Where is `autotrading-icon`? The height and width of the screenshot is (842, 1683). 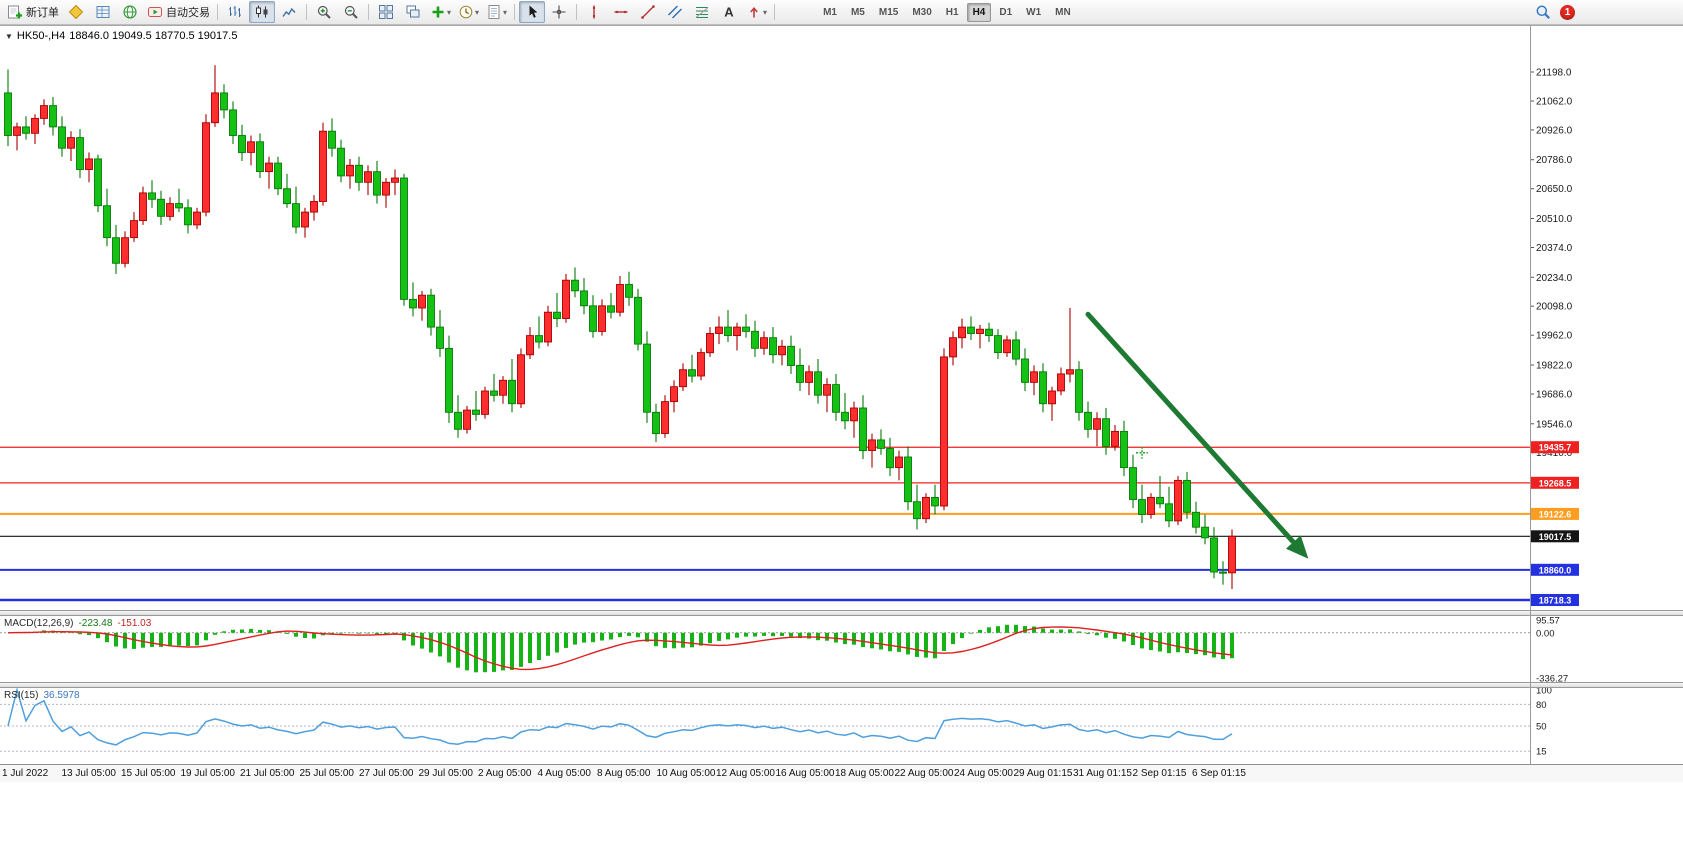 autotrading-icon is located at coordinates (155, 12).